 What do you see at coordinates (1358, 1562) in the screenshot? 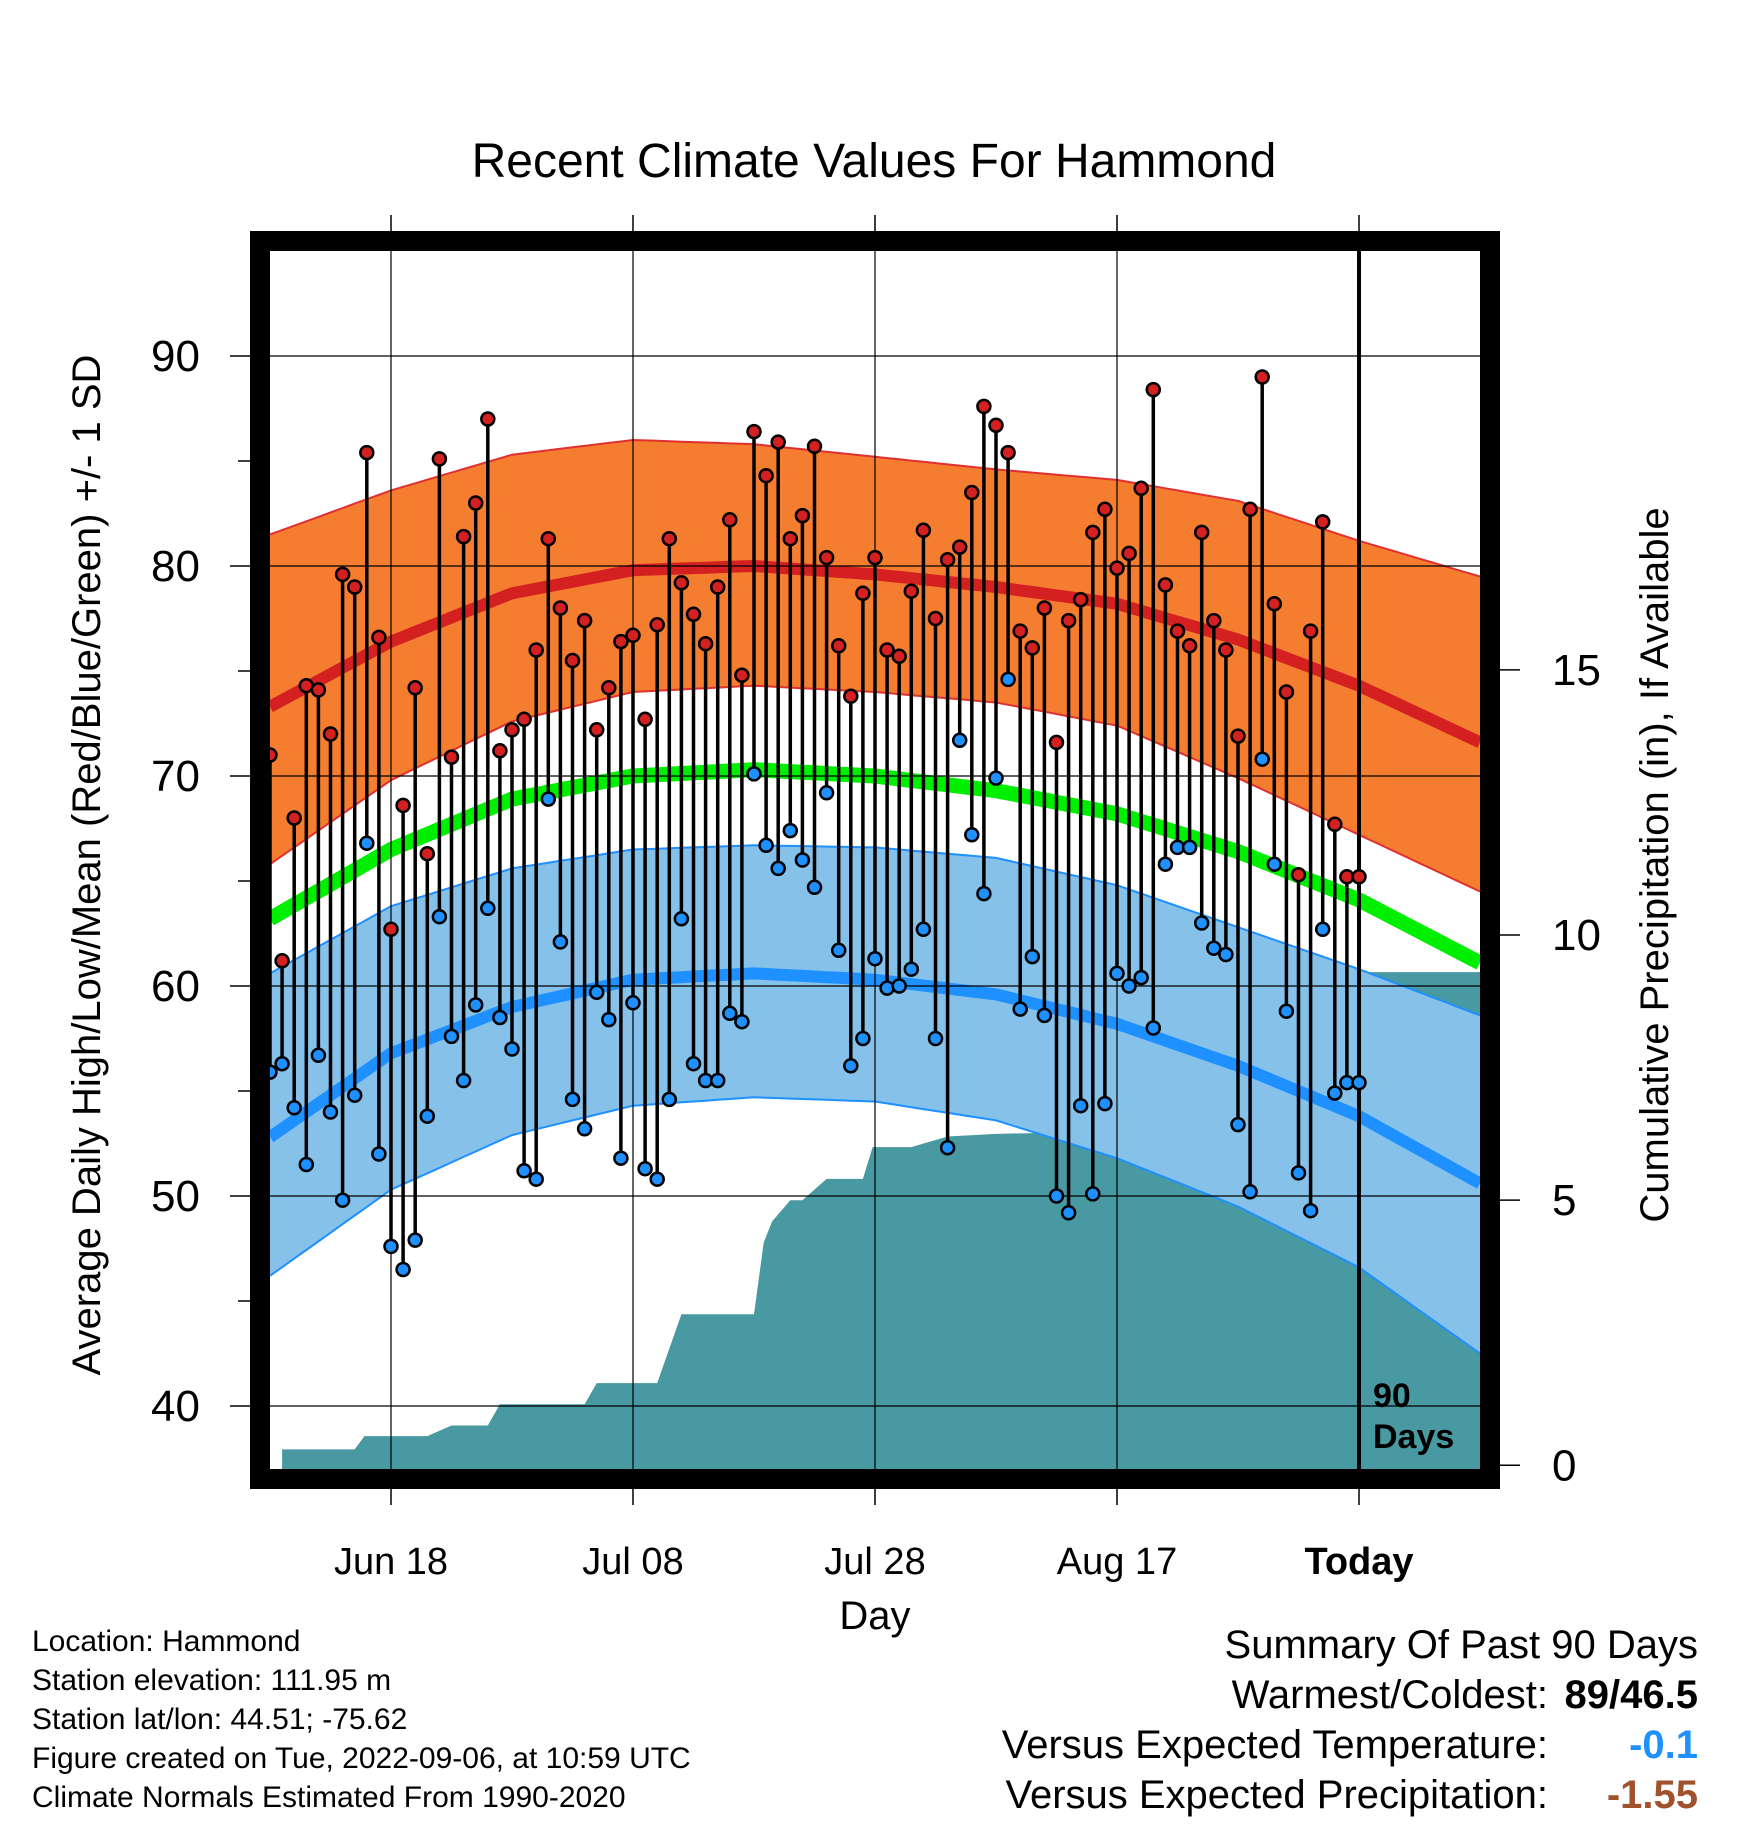
I see `x-tick-label: Today` at bounding box center [1358, 1562].